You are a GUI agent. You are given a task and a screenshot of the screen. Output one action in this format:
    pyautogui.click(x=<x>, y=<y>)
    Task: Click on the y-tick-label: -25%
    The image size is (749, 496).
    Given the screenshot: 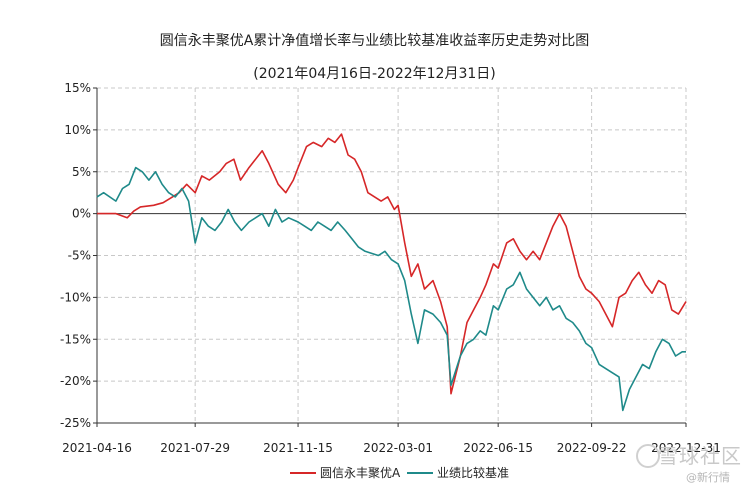 What is the action you would take?
    pyautogui.click(x=75, y=423)
    